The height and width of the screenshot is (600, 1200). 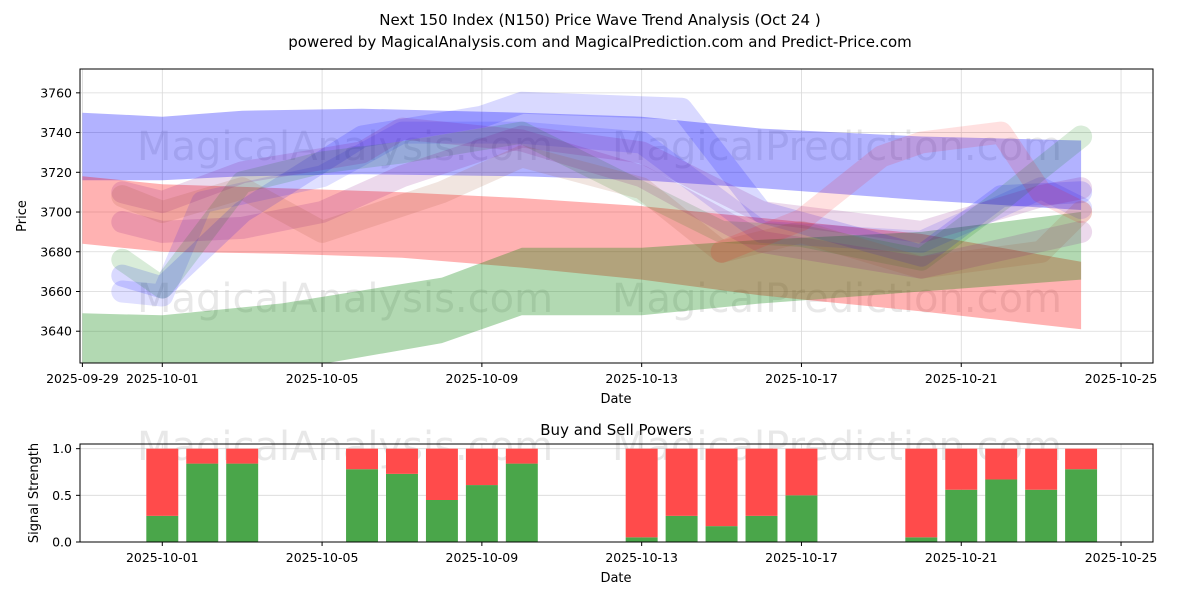 I want to click on signal-plot-area, so click(x=622, y=495).